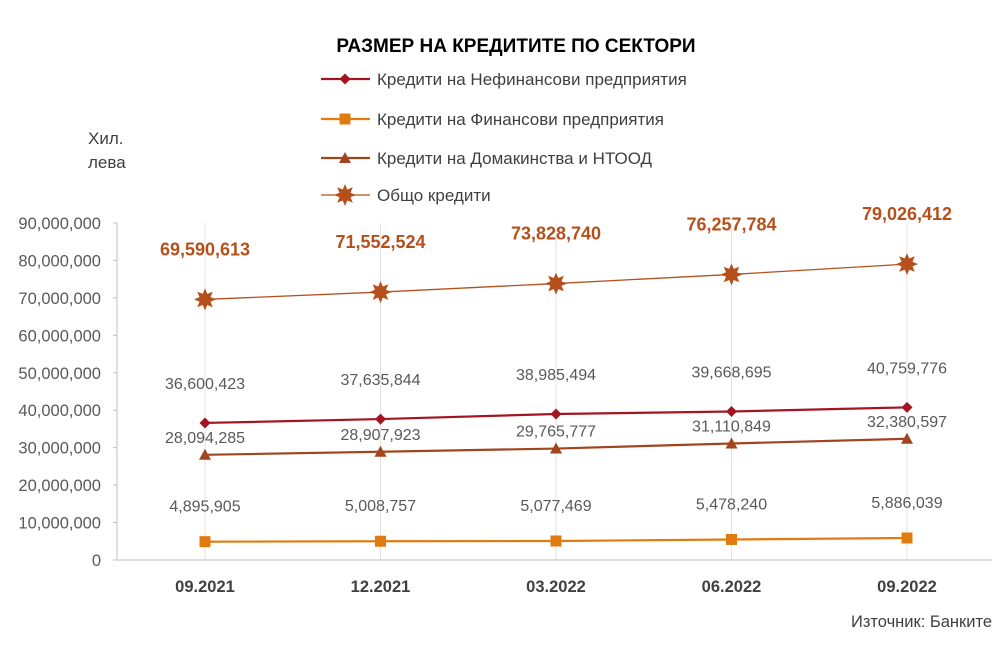 Image resolution: width=1008 pixels, height=645 pixels. Describe the element at coordinates (380, 380) in the screenshot. I see `data-label: 37,635,844` at that location.